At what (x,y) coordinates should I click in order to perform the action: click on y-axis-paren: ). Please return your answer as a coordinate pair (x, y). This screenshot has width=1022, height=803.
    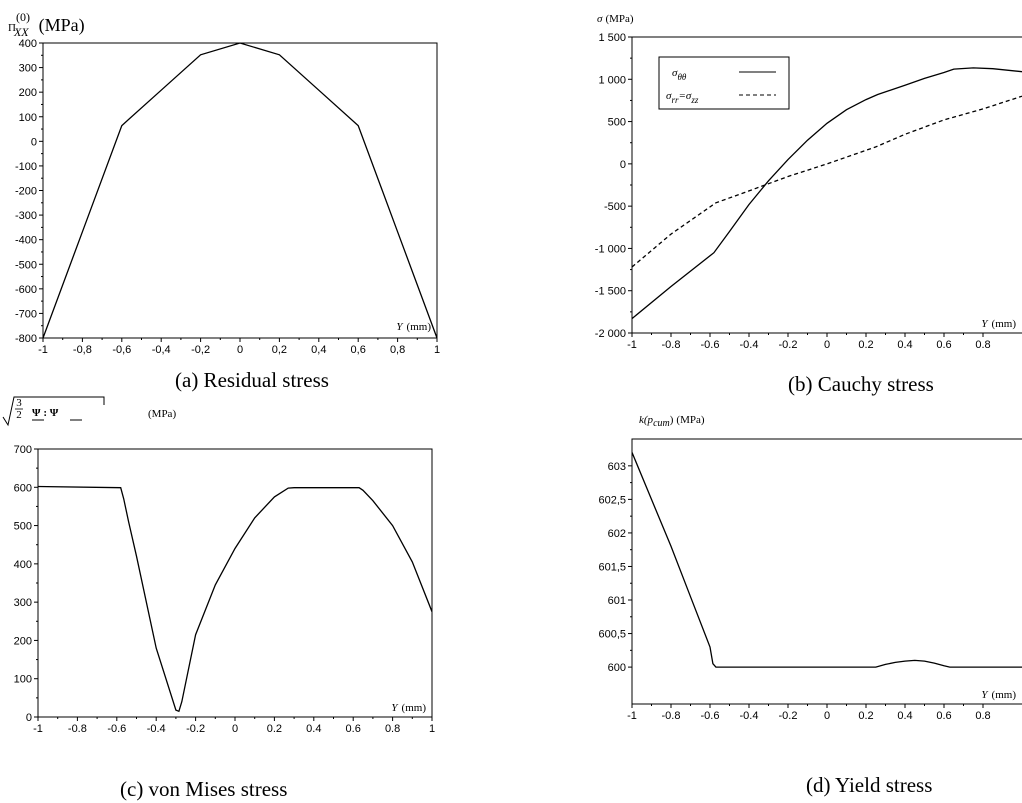
    Looking at the image, I should click on (672, 420).